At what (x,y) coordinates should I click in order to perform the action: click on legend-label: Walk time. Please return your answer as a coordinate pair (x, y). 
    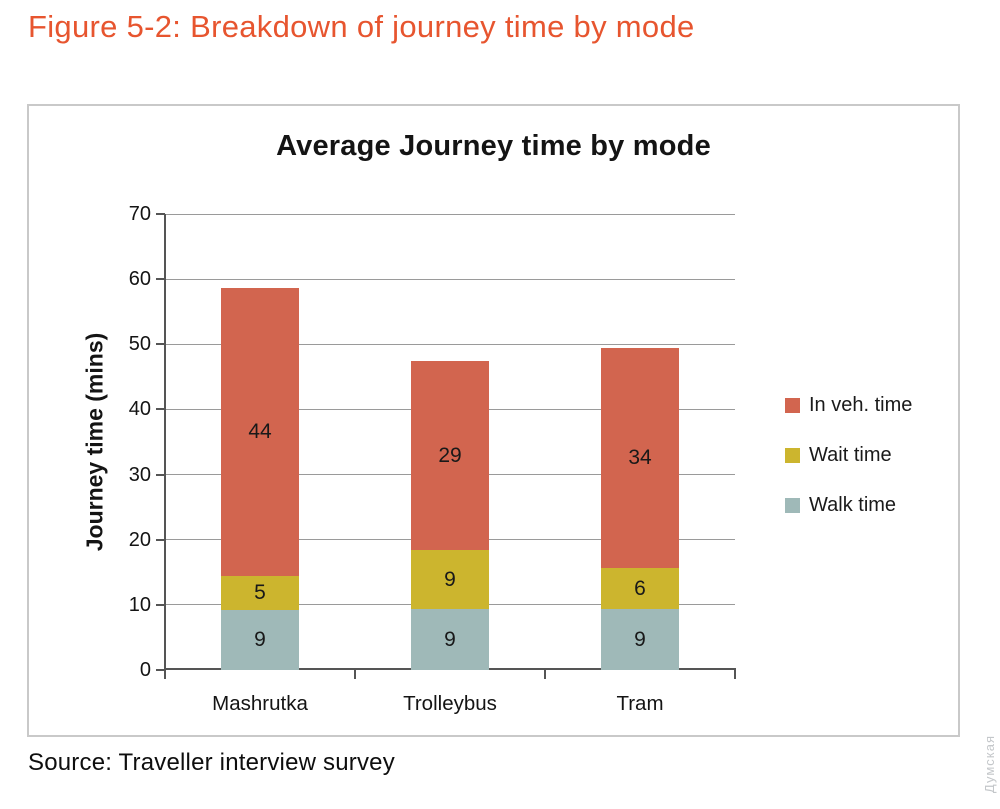
    Looking at the image, I should click on (853, 505).